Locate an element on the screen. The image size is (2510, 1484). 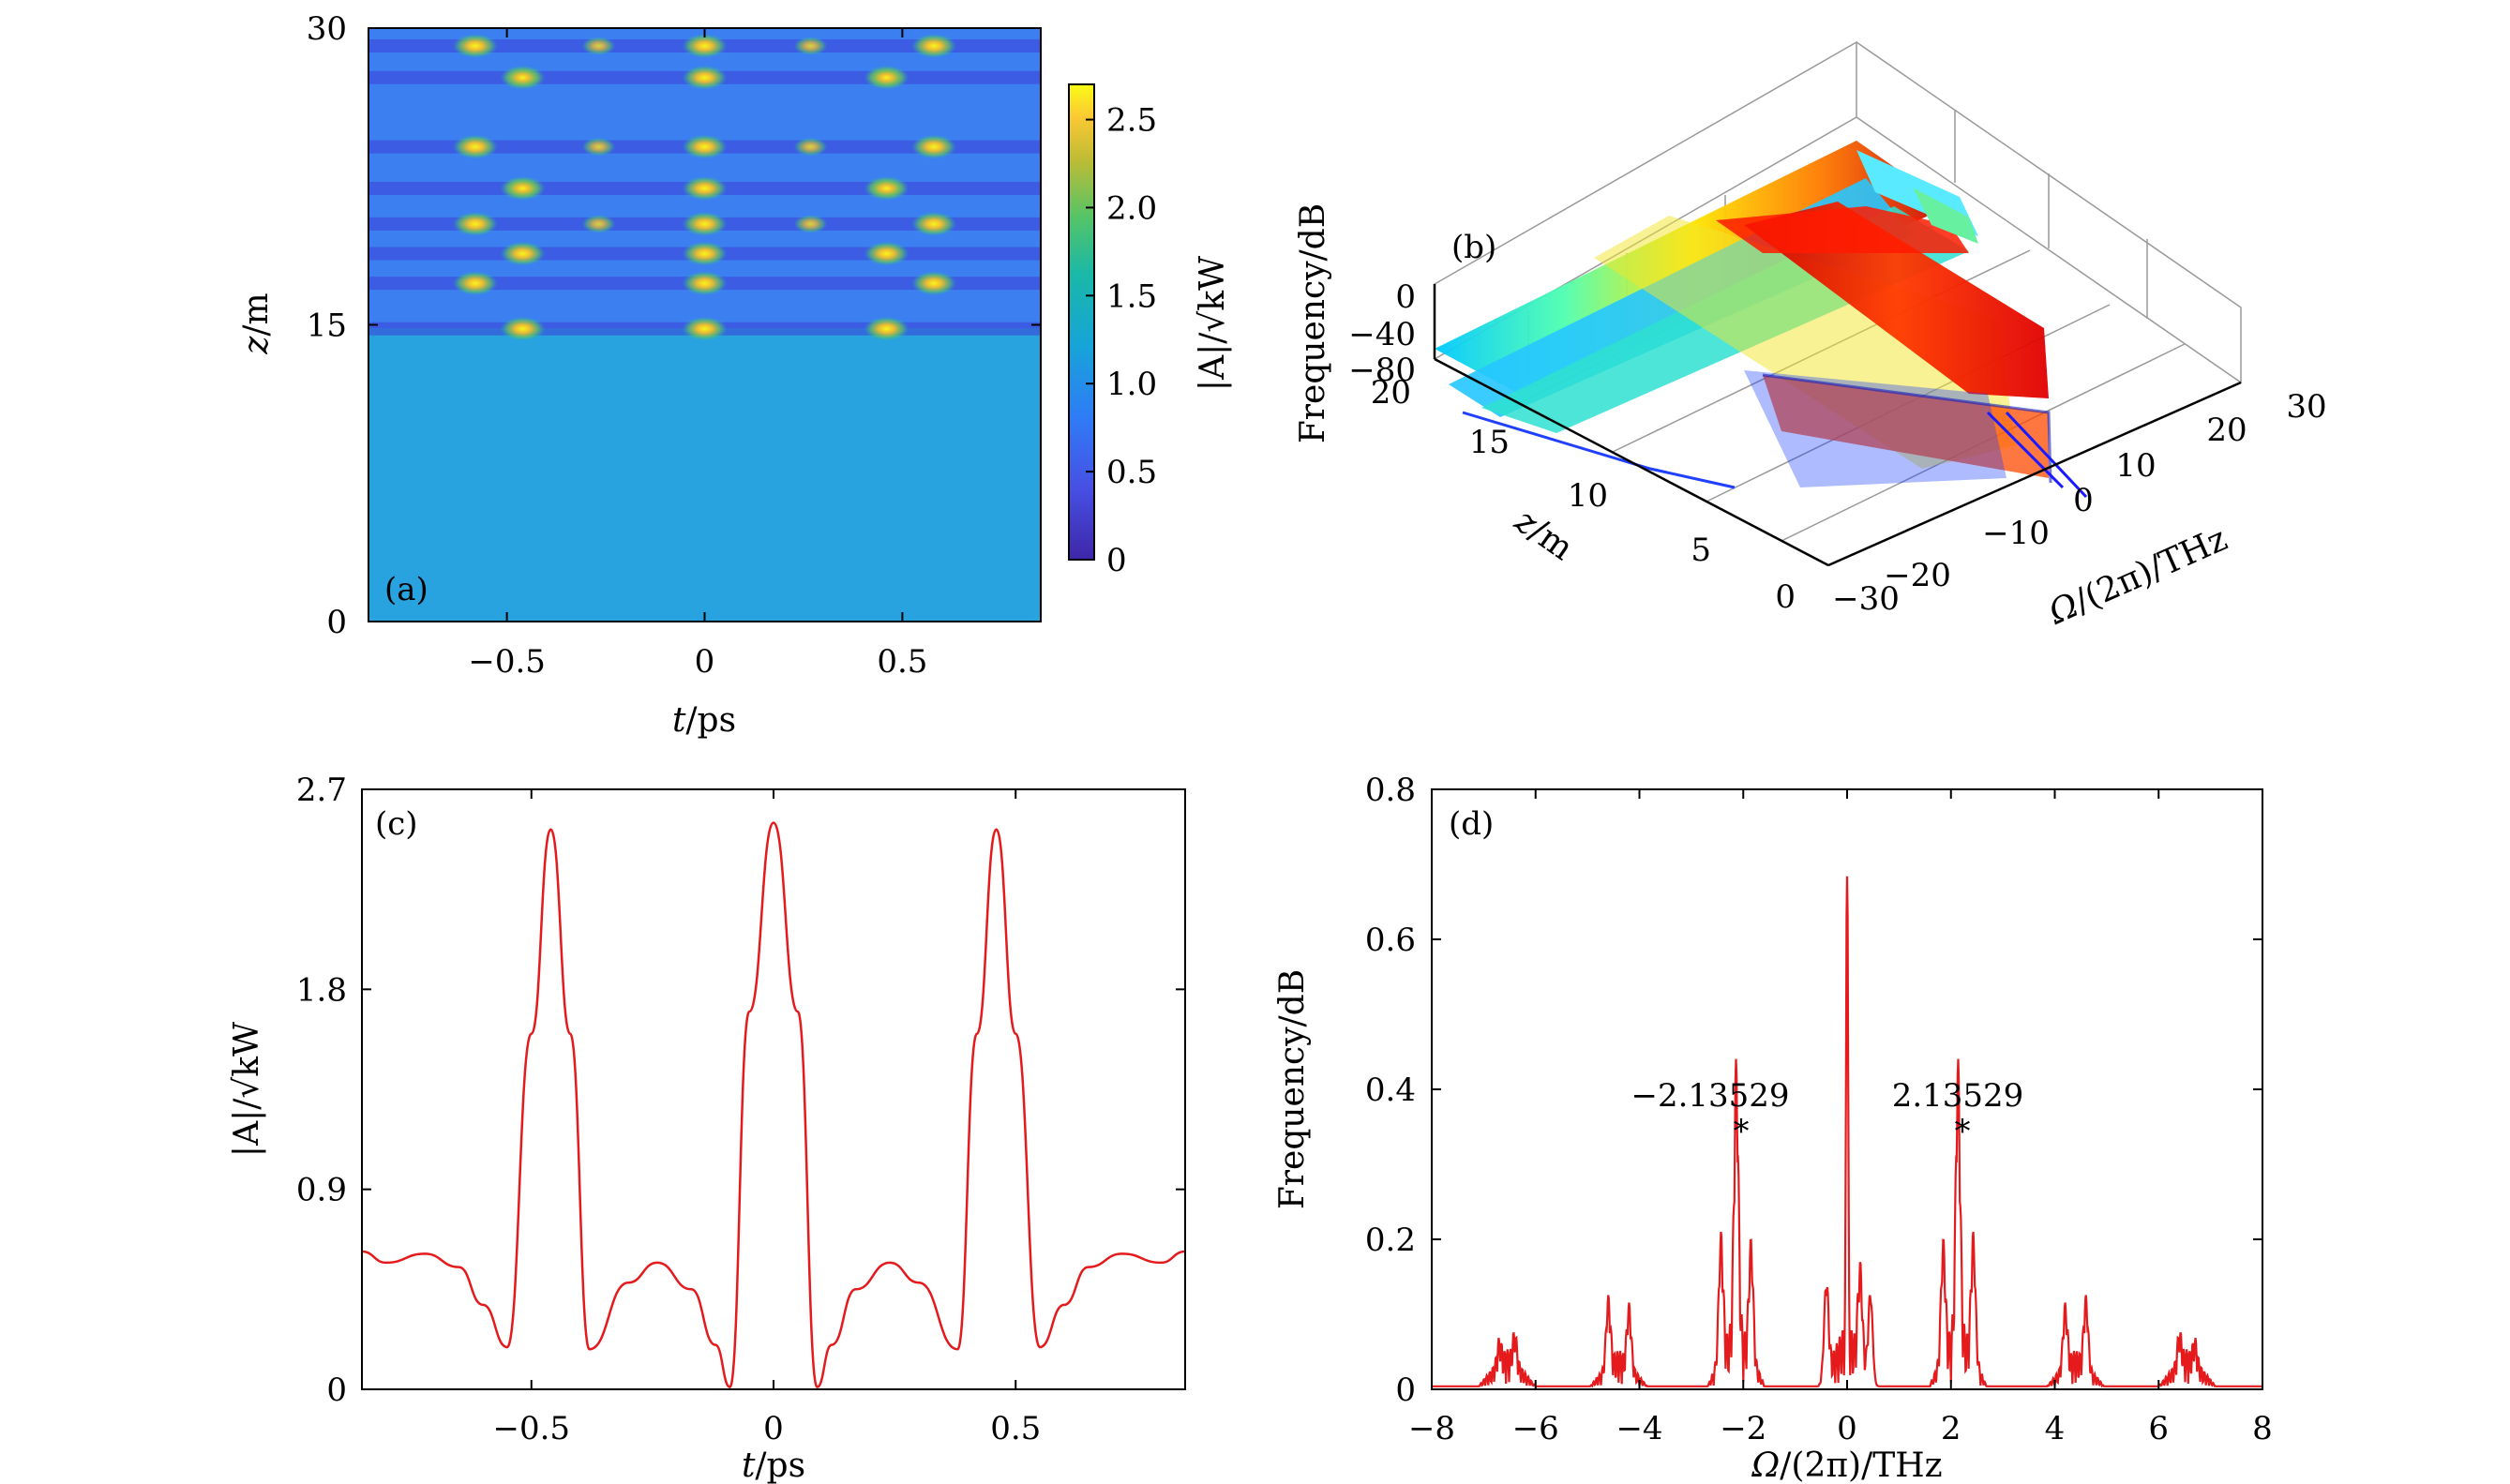
tick-label: 0.2 is located at coordinates (1391, 1240).